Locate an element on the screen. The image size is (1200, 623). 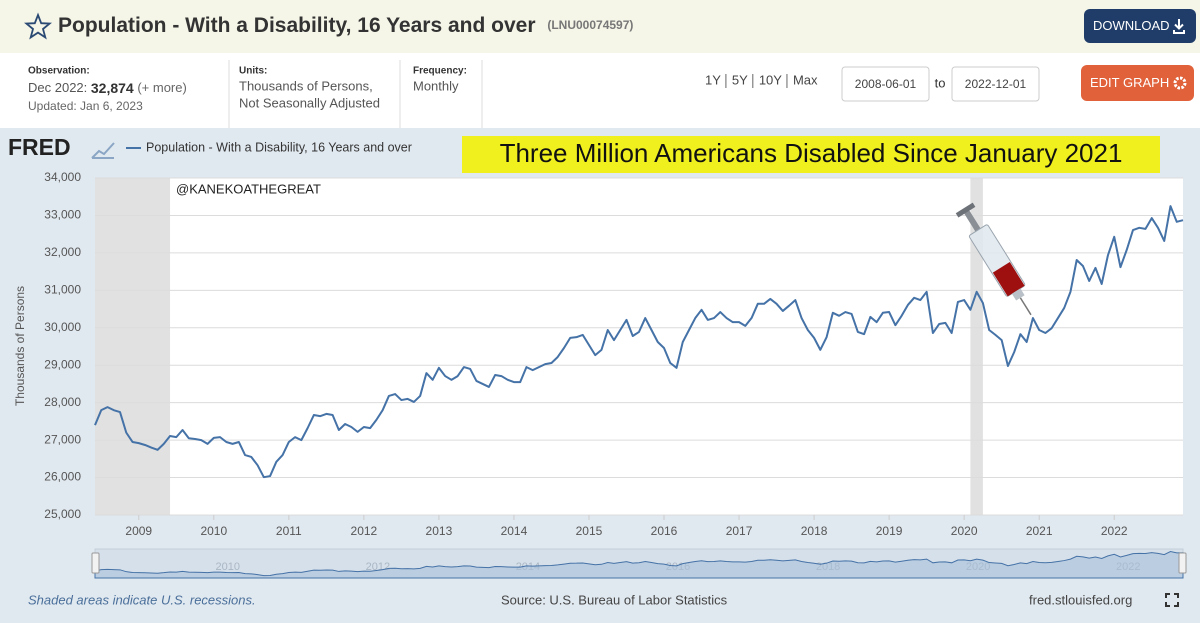
observation-date: Dec 2022: is located at coordinates (57, 87).